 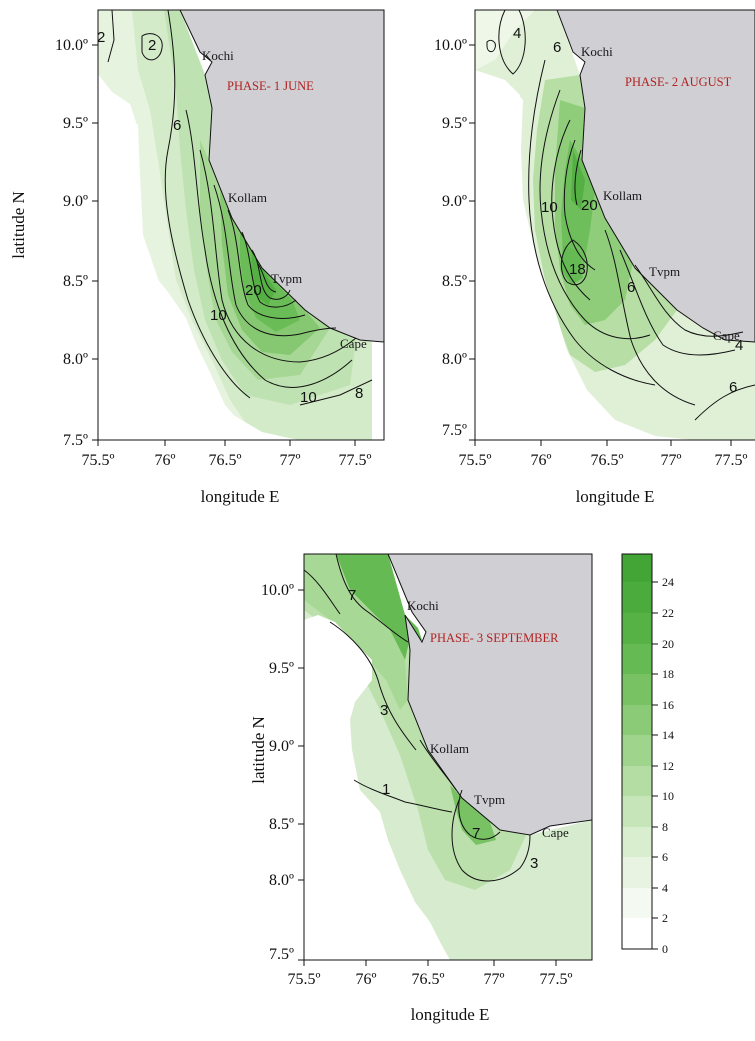 What do you see at coordinates (534, 863) in the screenshot?
I see `contour-label: 3` at bounding box center [534, 863].